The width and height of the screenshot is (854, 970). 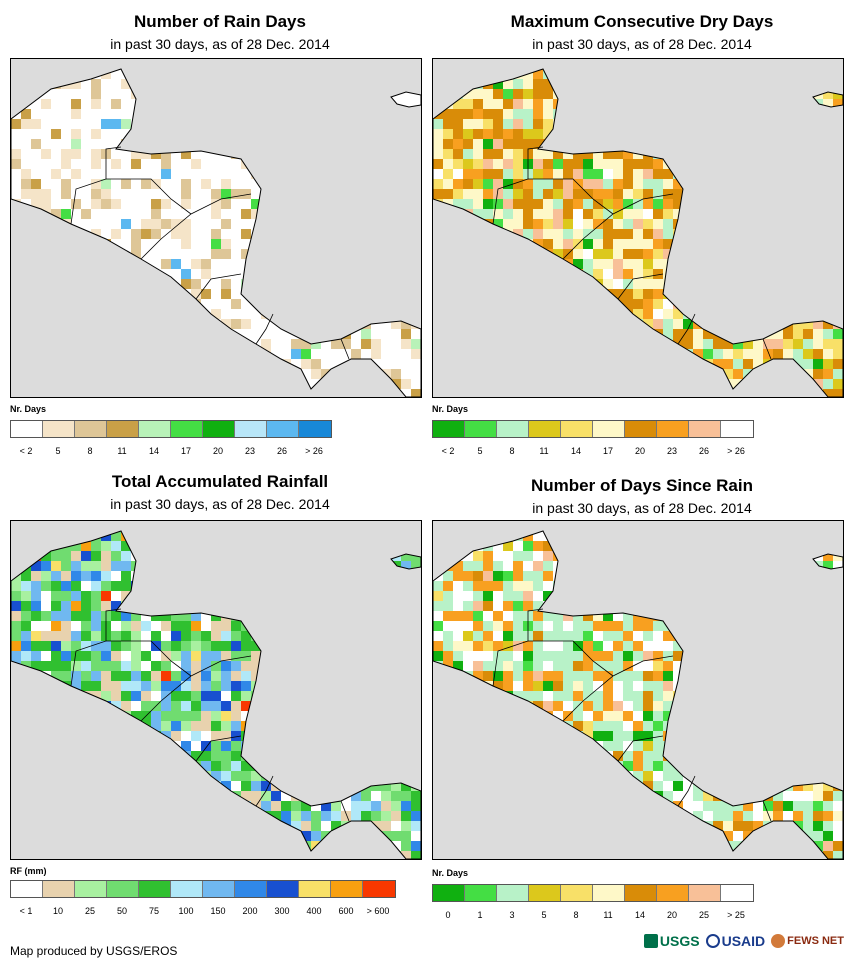 What do you see at coordinates (26, 451) in the screenshot?
I see `legend-label: < 2` at bounding box center [26, 451].